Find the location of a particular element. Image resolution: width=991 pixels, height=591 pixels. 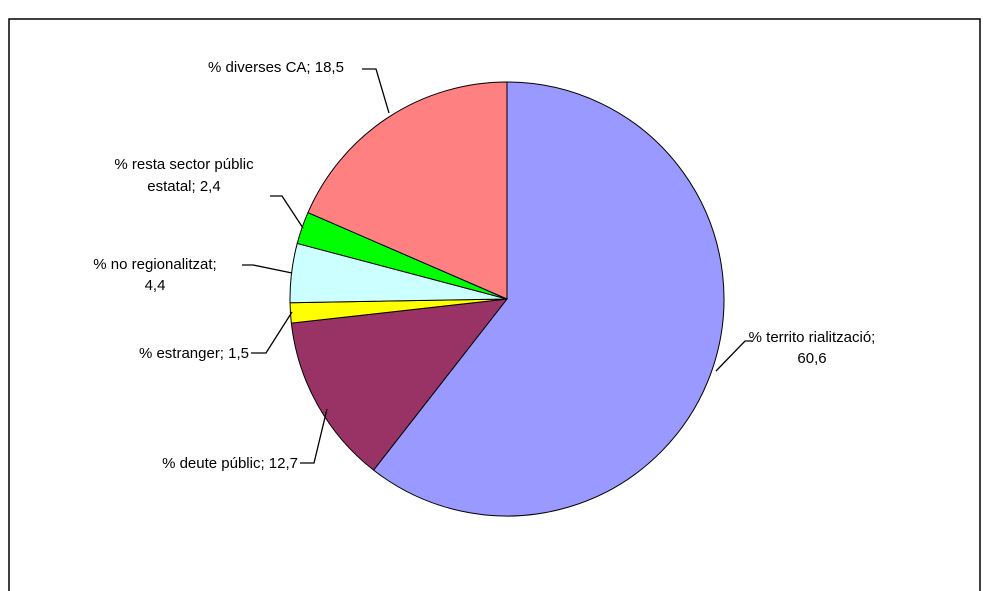

data-label-line: % diverses CA; 18,5 is located at coordinates (276, 67).